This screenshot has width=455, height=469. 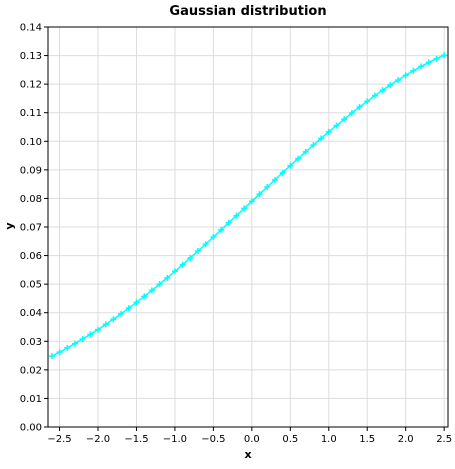 What do you see at coordinates (31, 199) in the screenshot?
I see `y-tick-label: 0.08` at bounding box center [31, 199].